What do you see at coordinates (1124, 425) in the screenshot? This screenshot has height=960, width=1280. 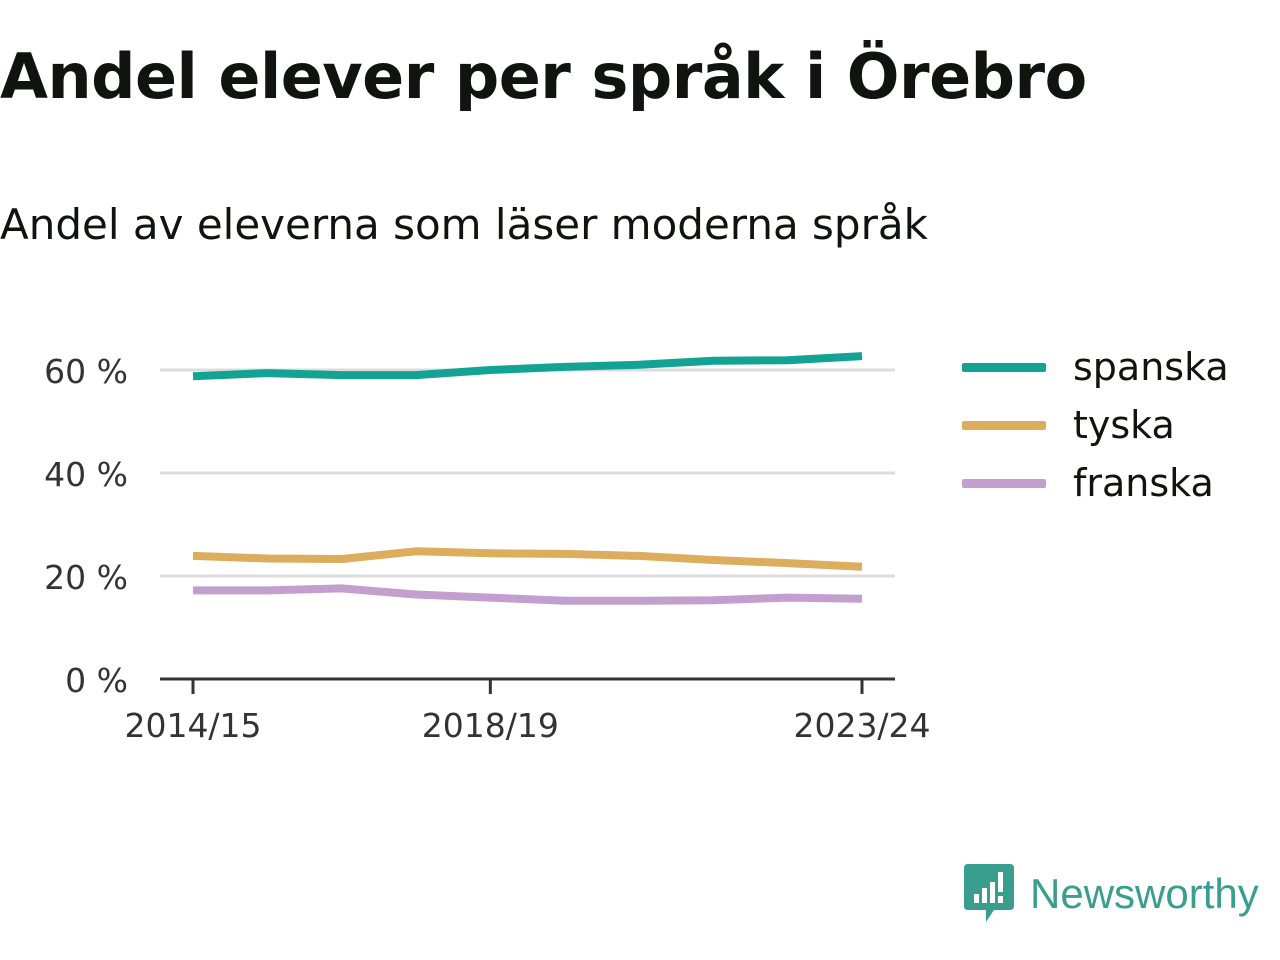 I see `legend-label-tyska: tyska` at bounding box center [1124, 425].